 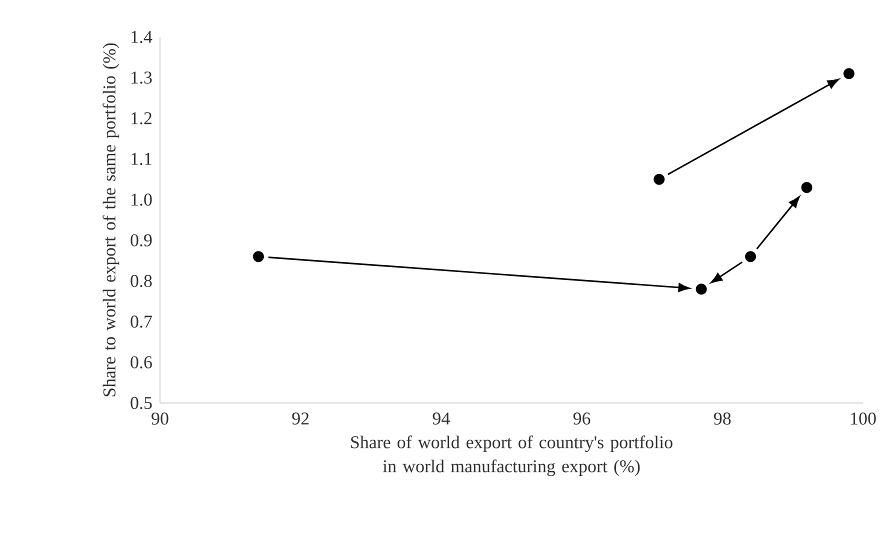 What do you see at coordinates (141, 403) in the screenshot?
I see `y-tick-label: 0.5` at bounding box center [141, 403].